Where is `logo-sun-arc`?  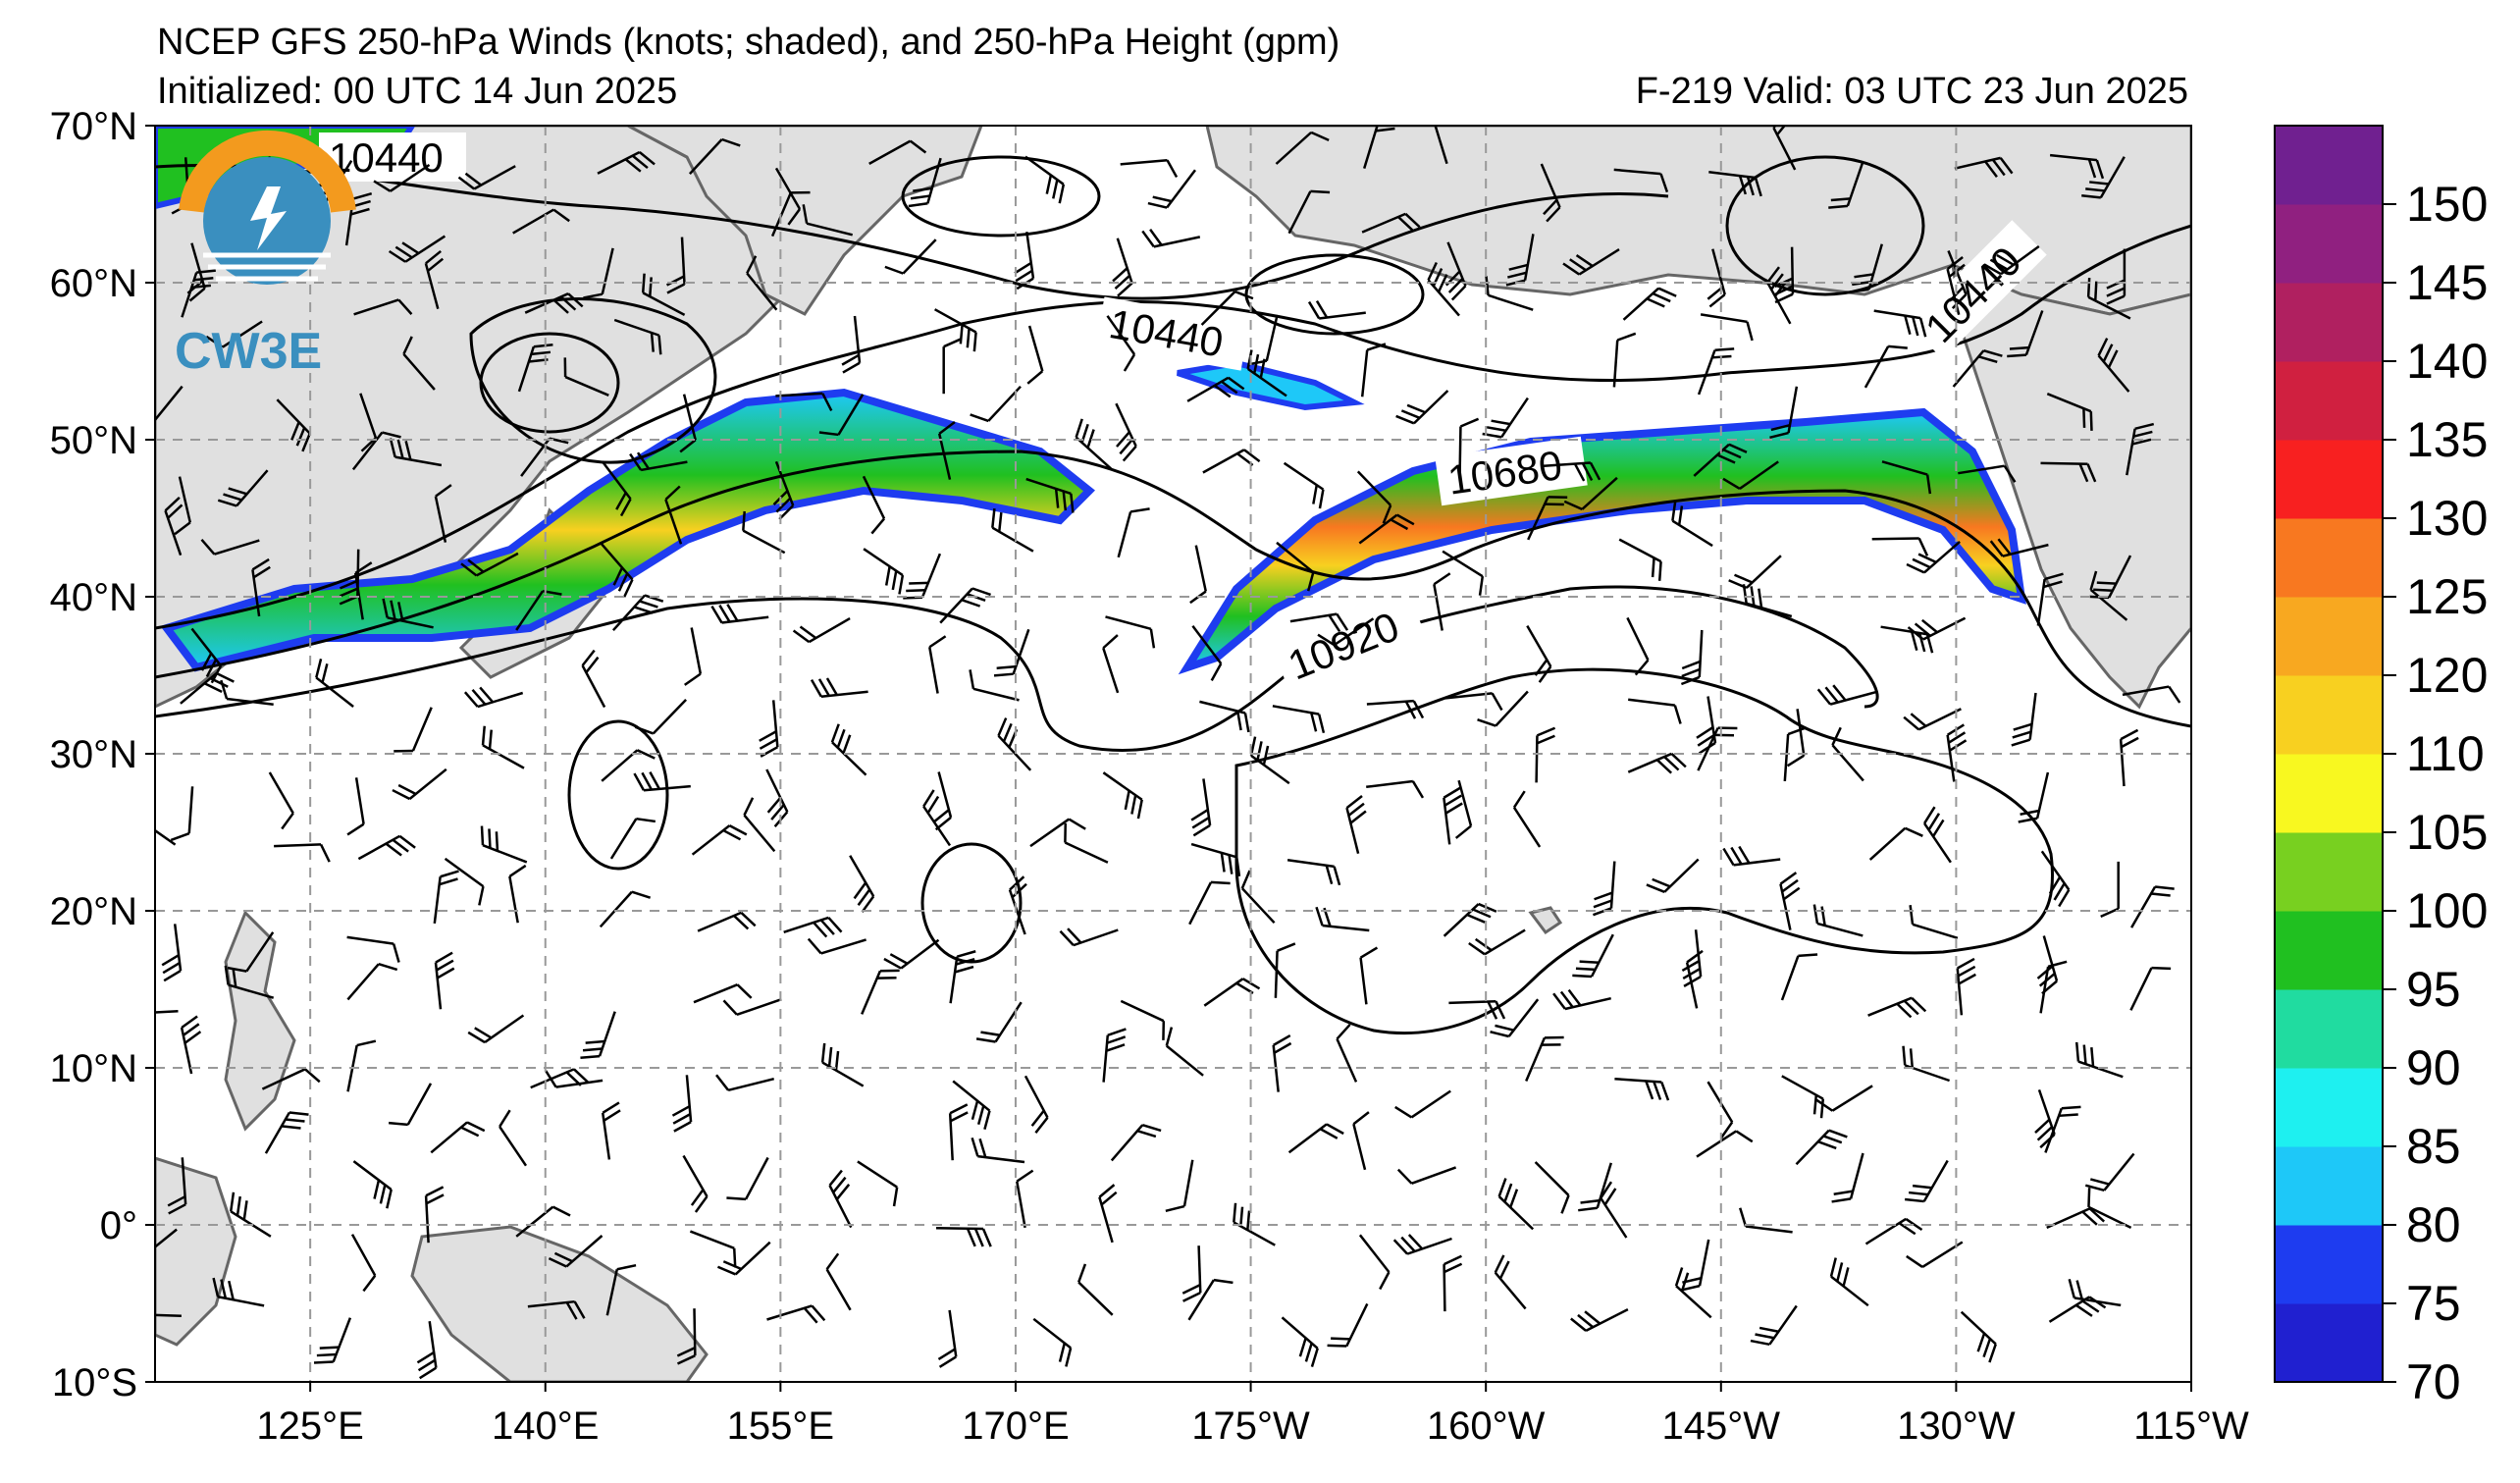
logo-sun-arc is located at coordinates (267, 172).